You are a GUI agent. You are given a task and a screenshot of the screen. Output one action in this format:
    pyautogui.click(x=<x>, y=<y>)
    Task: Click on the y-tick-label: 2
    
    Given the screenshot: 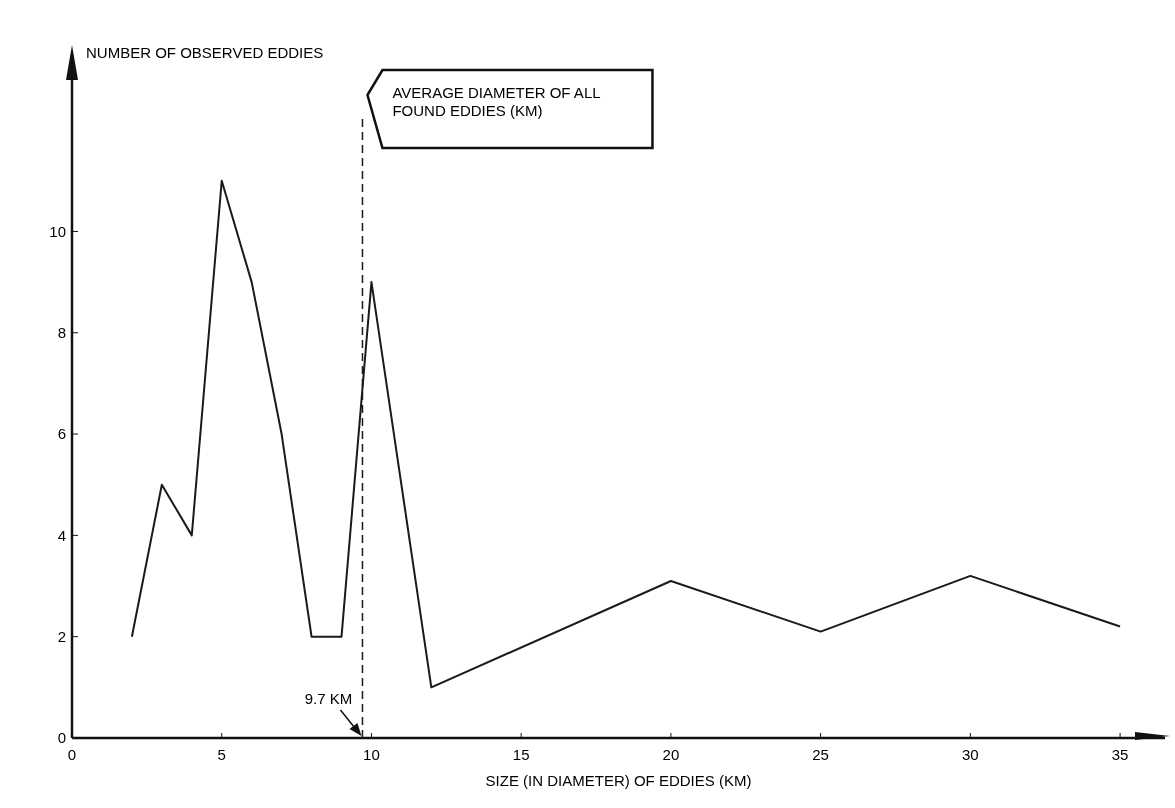 What is the action you would take?
    pyautogui.click(x=61, y=636)
    